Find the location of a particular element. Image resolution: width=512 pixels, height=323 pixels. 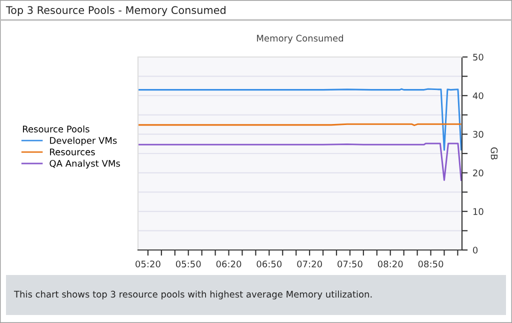

legend-label: QA Analyst VMs is located at coordinates (85, 164).